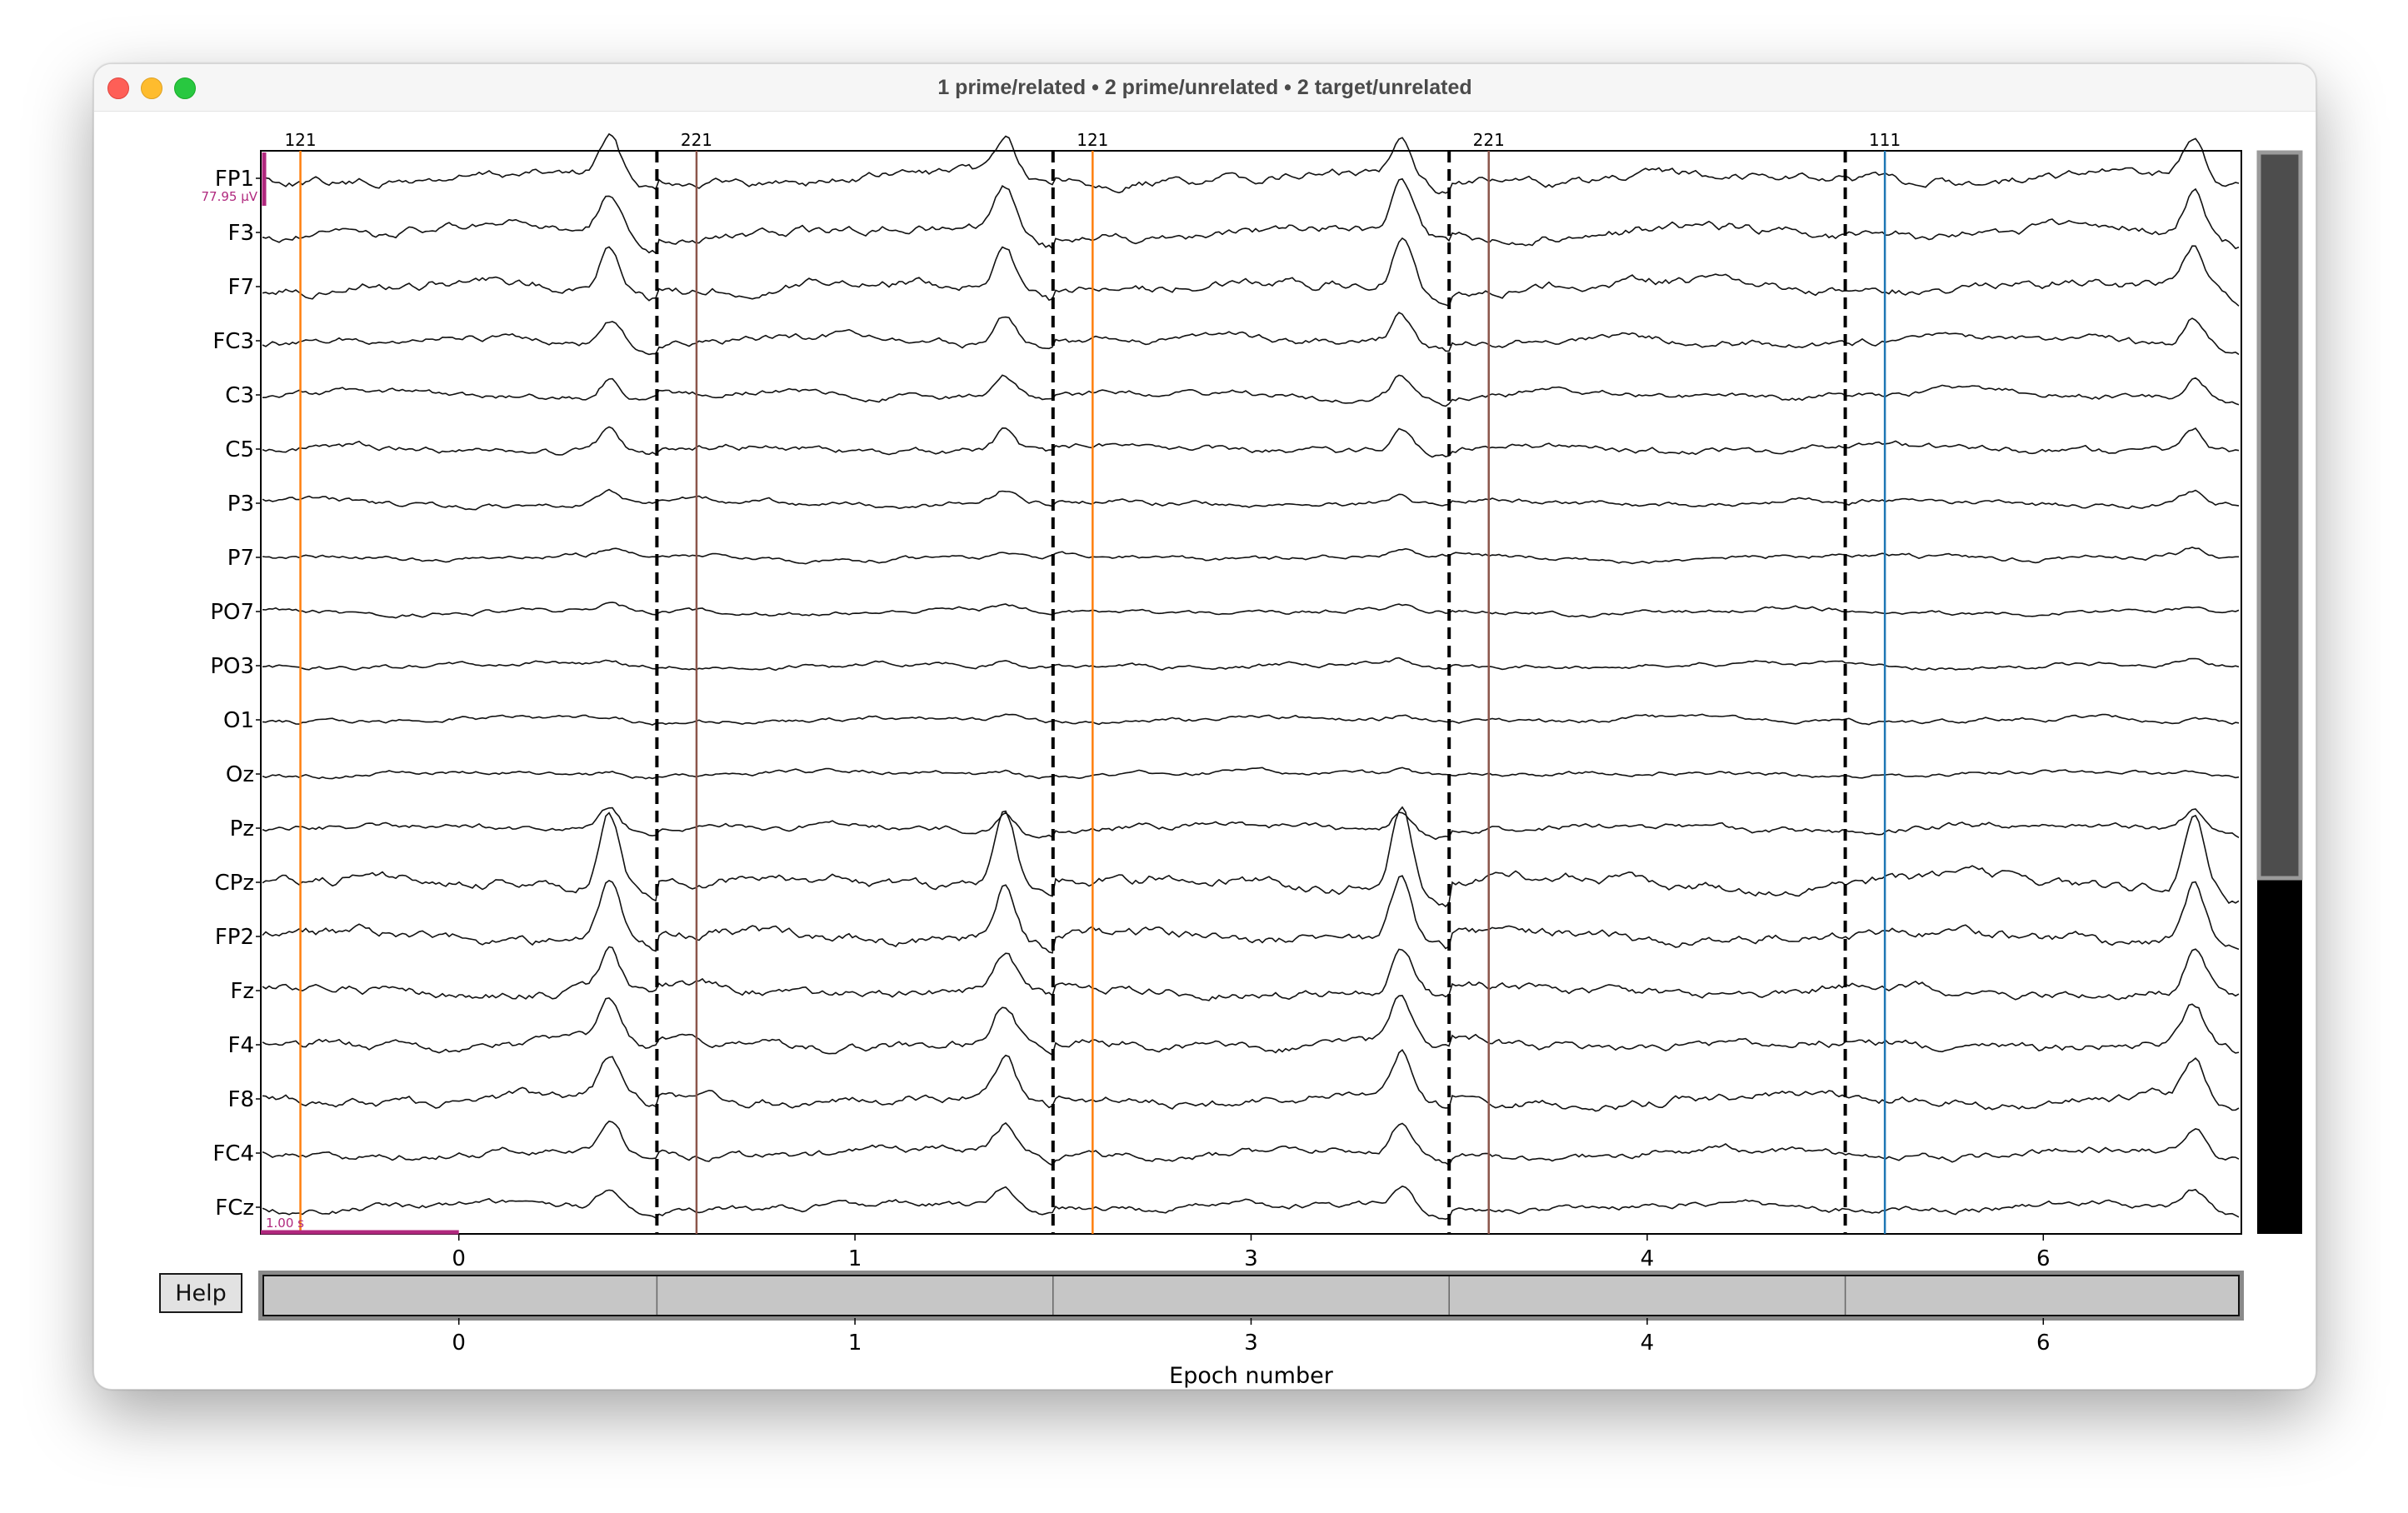 The height and width of the screenshot is (1513, 2408). Describe the element at coordinates (1250, 556) in the screenshot. I see `trace-p7` at that location.